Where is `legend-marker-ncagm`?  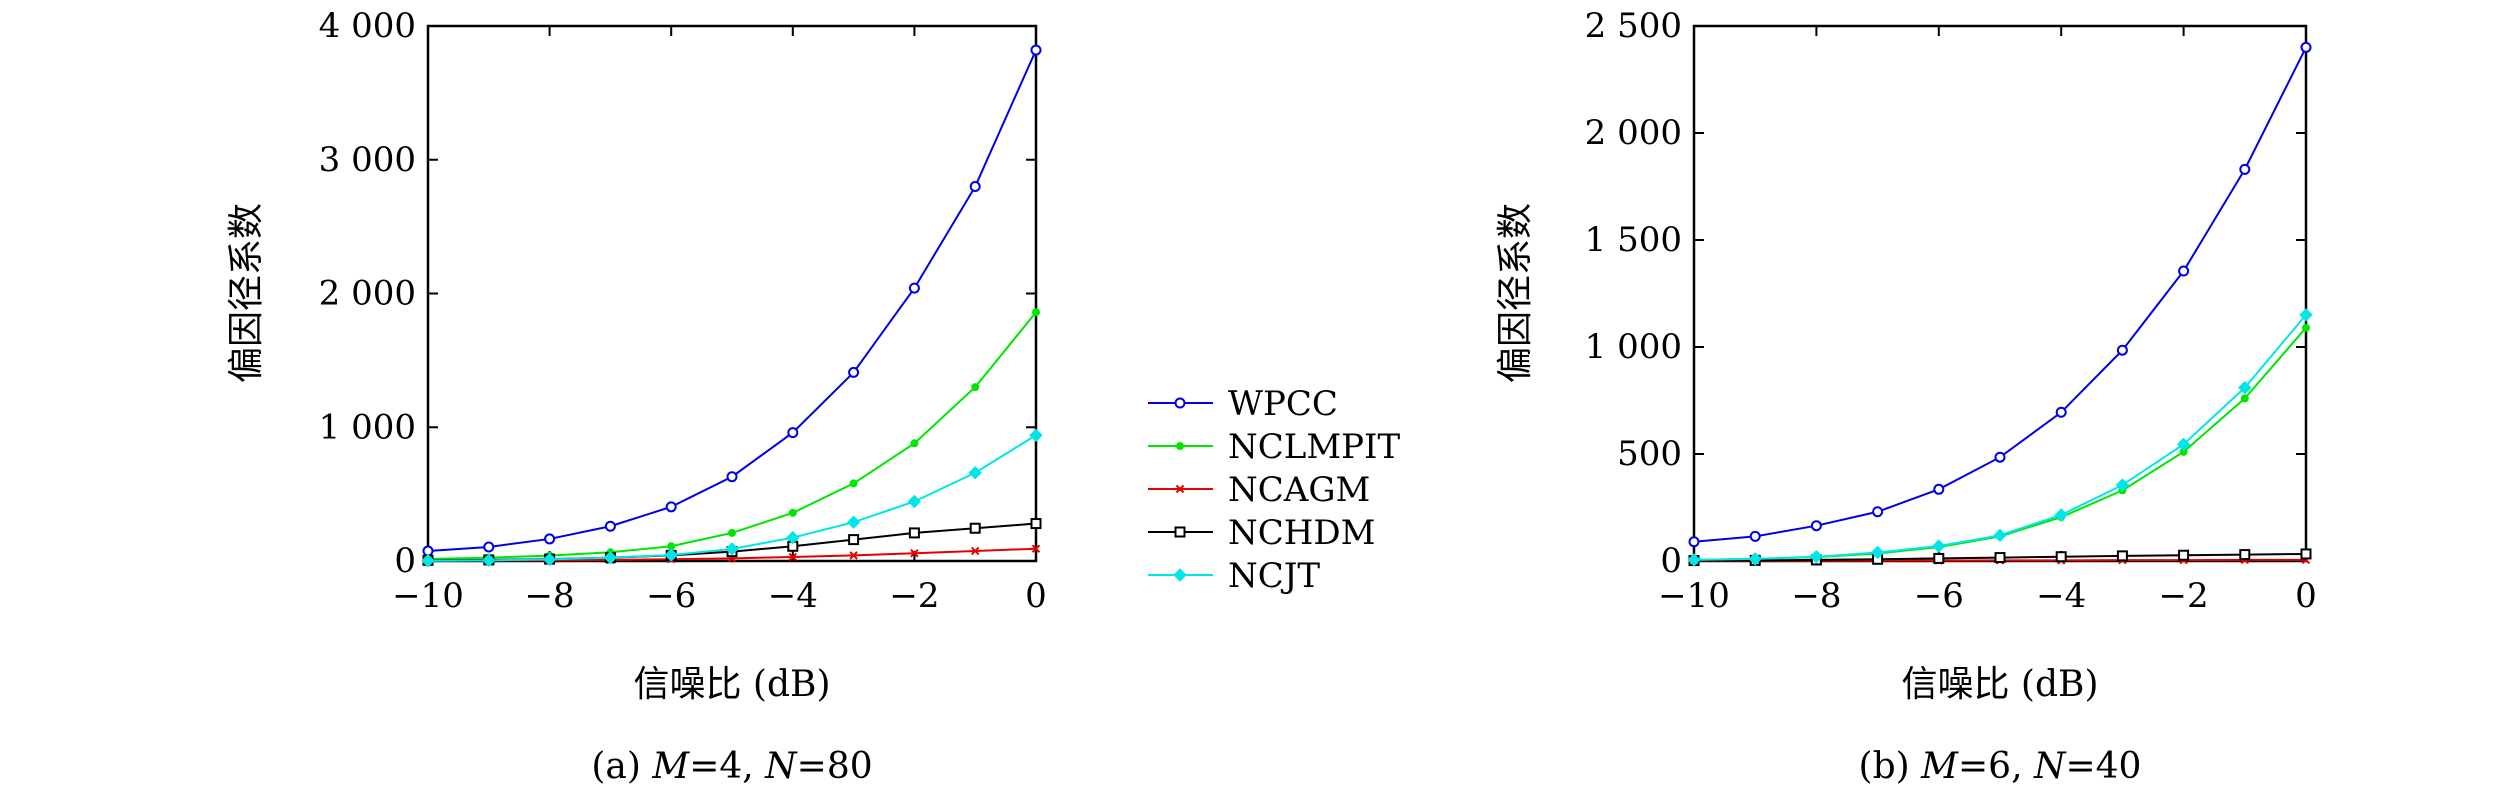
legend-marker-ncagm is located at coordinates (1180, 489).